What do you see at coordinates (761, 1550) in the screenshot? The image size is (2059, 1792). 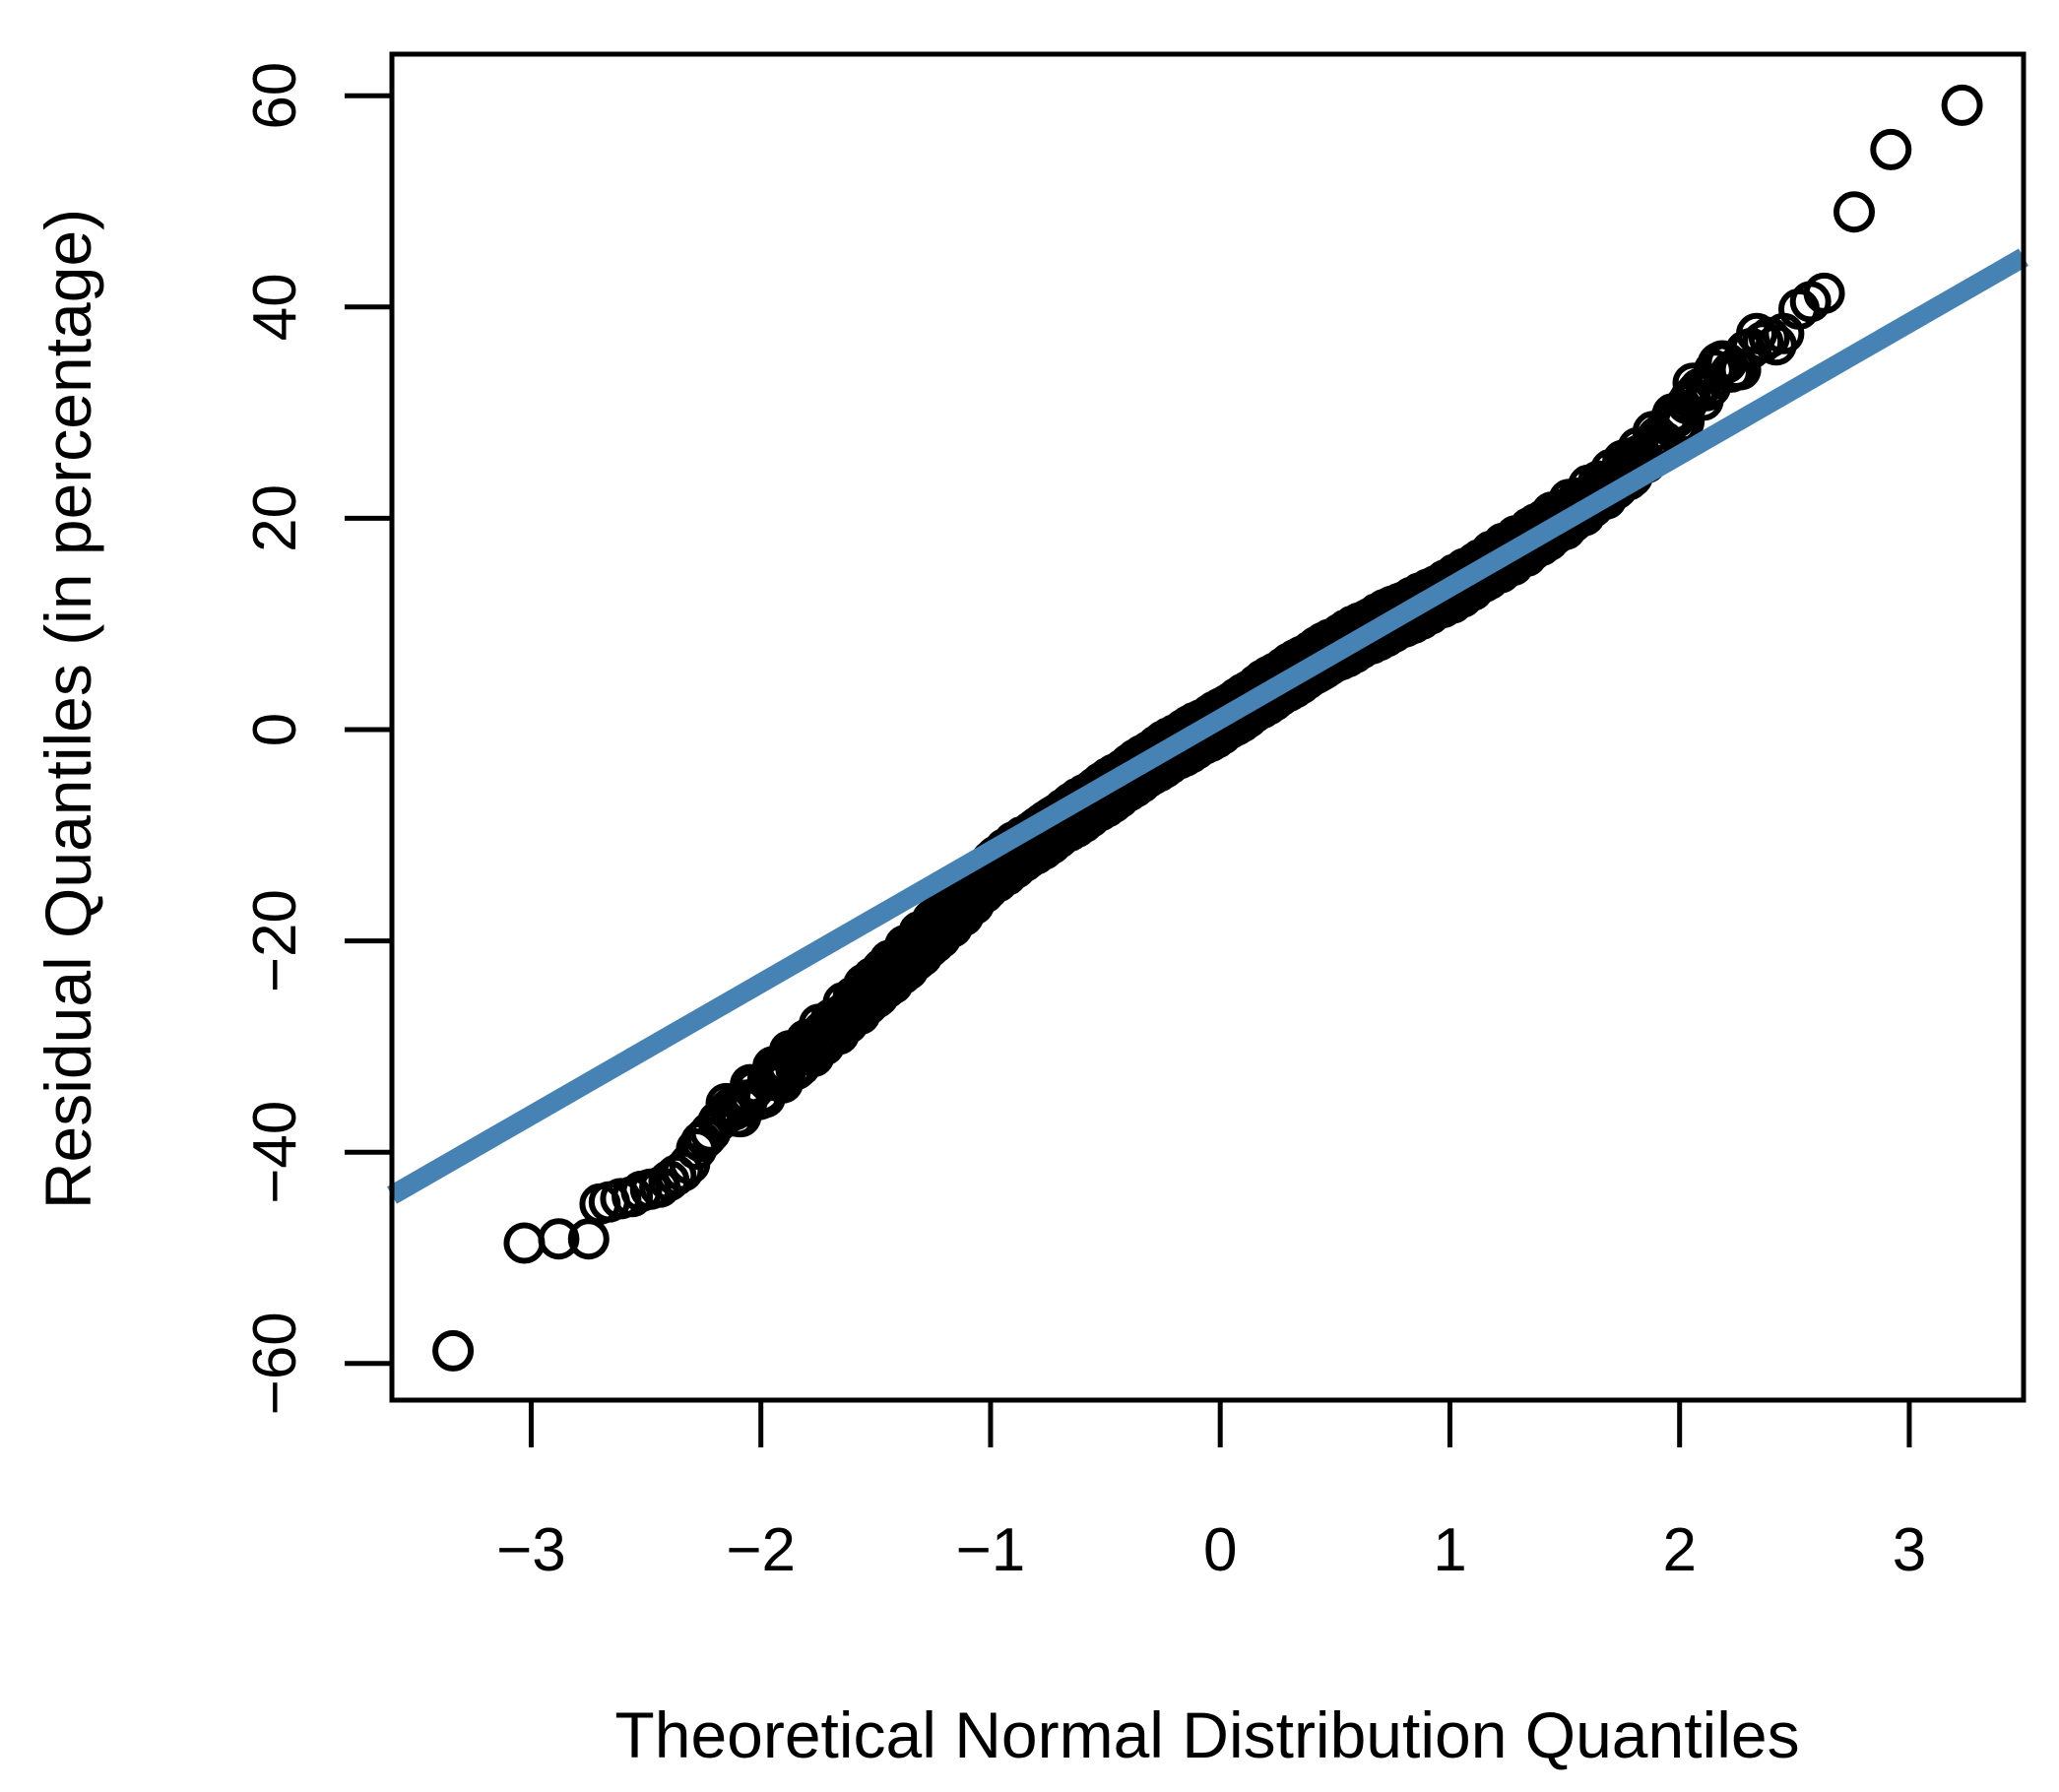 I see `x-tick-label-1: −2` at bounding box center [761, 1550].